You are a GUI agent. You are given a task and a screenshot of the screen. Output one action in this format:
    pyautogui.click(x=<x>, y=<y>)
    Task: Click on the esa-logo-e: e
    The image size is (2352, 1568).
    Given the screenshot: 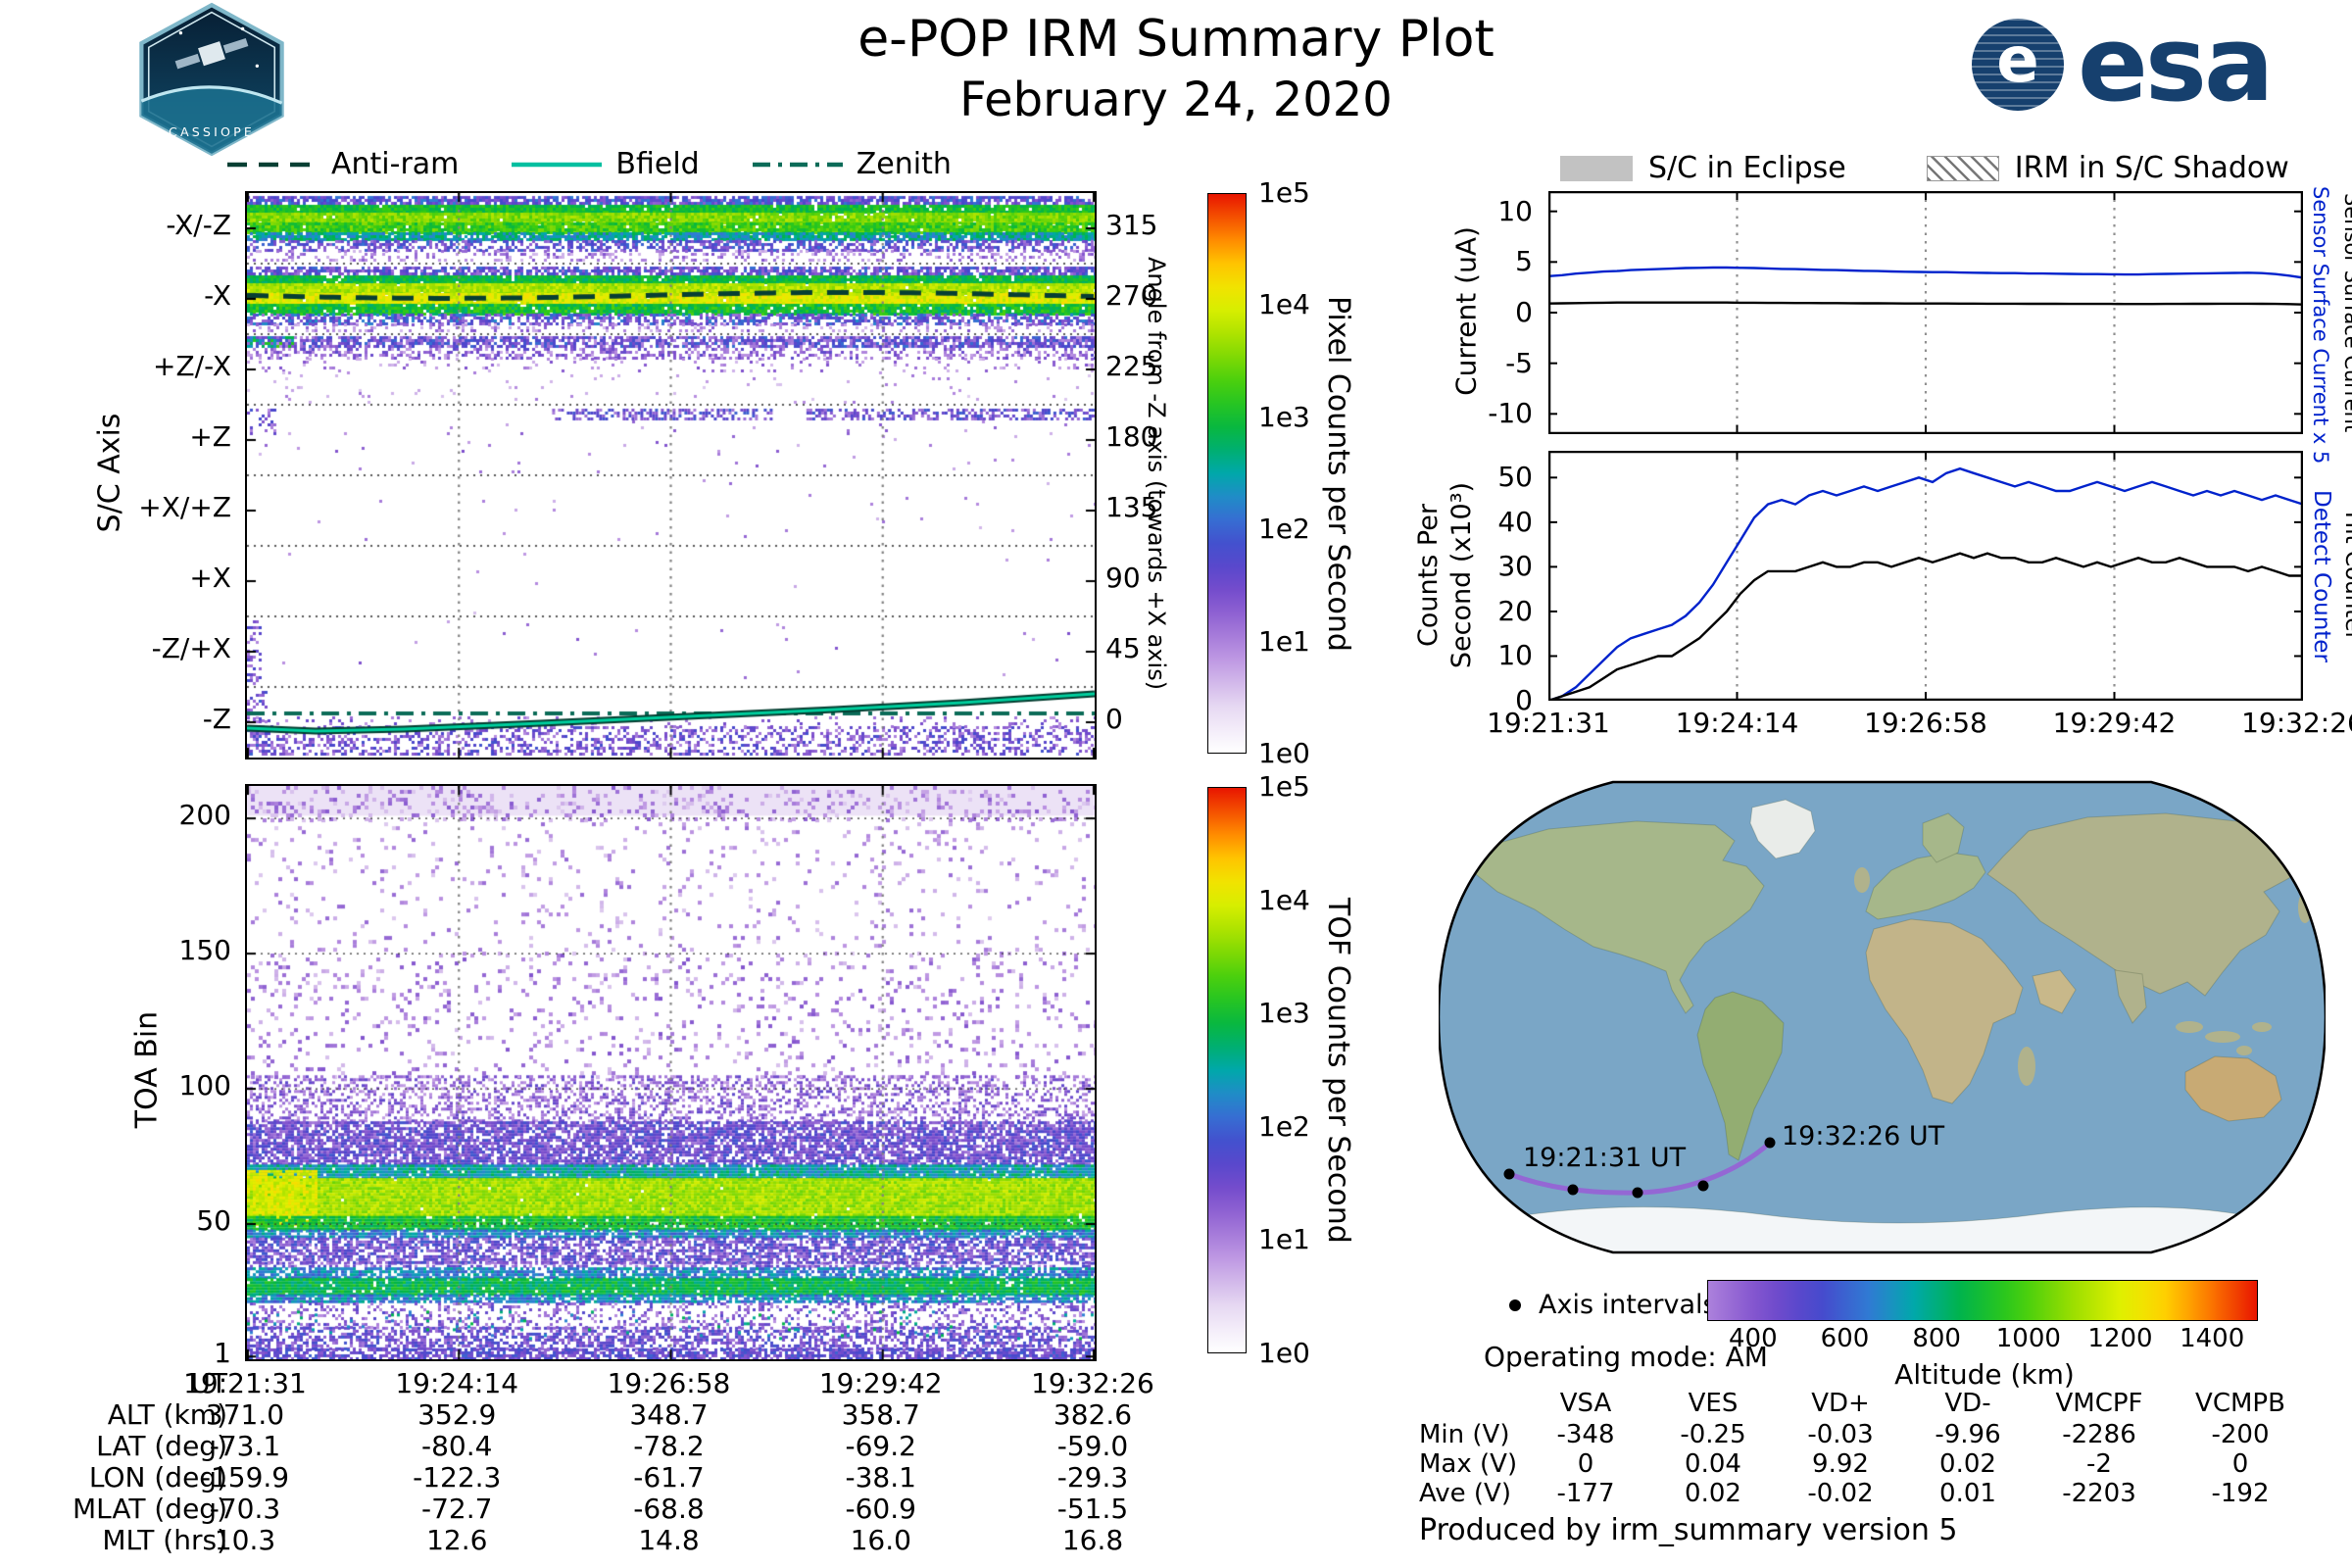 What is the action you would take?
    pyautogui.click(x=2017, y=60)
    